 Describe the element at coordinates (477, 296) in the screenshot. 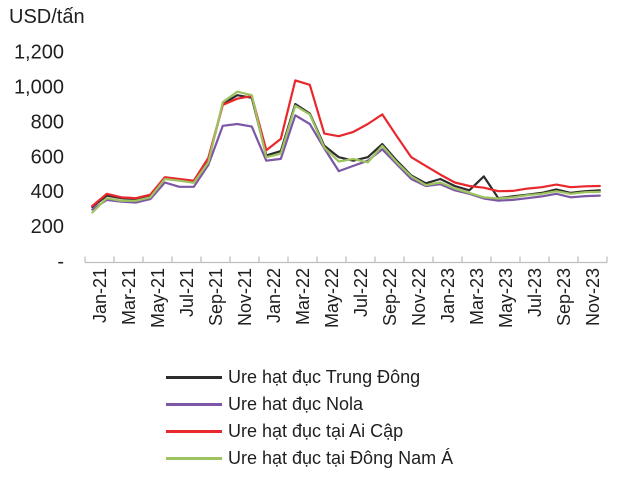

I see `x-axis-tick-label: Mar-23` at that location.